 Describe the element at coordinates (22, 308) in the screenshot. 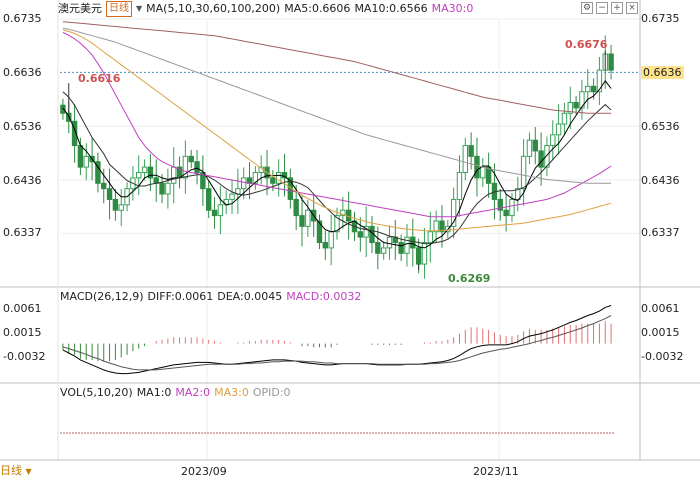

I see `macd-tick-left: 0.0061` at that location.